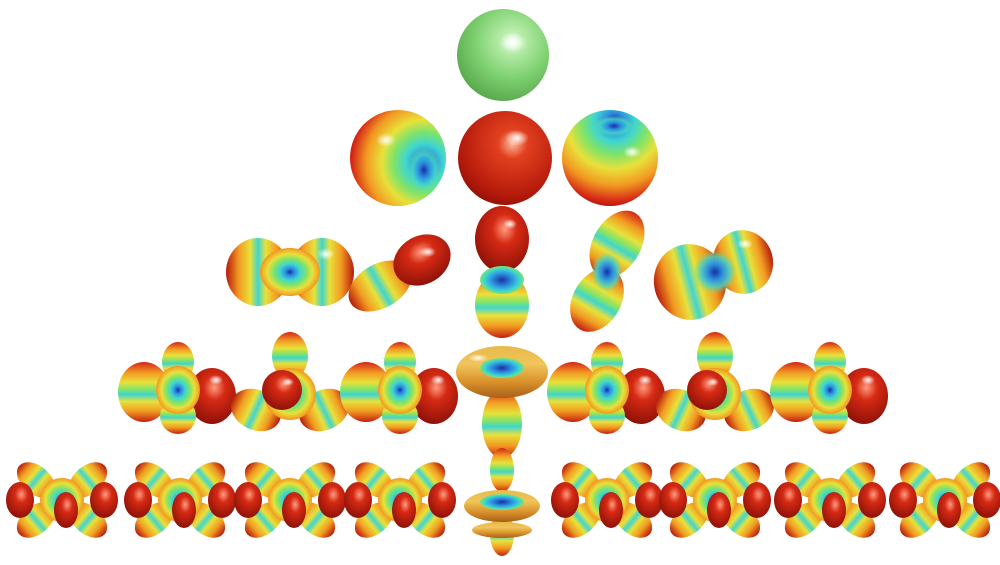  Describe the element at coordinates (715, 382) in the screenshot. I see `orbital-l3-m2` at that location.